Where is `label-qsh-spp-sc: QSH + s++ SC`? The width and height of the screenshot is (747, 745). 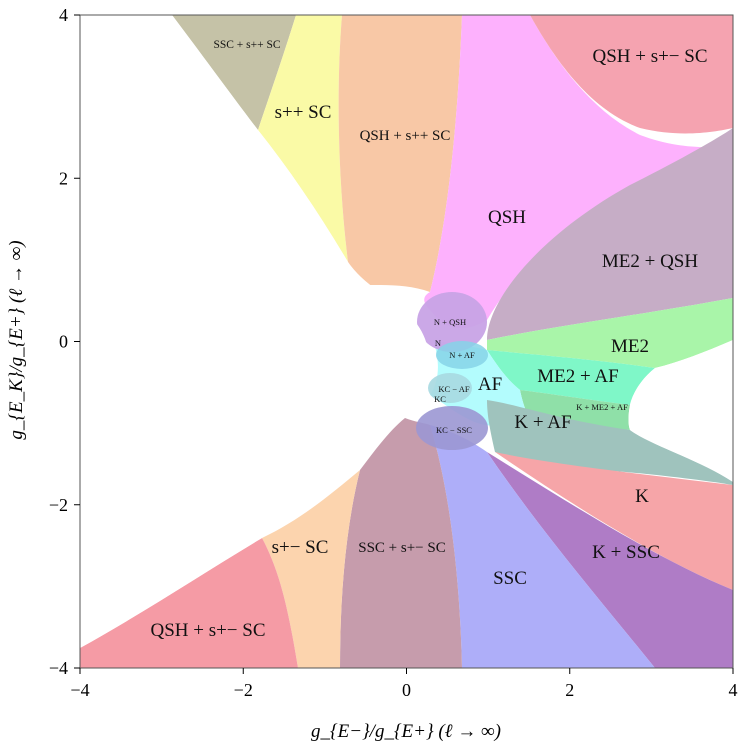
label-qsh-spp-sc: QSH + s++ SC is located at coordinates (405, 136).